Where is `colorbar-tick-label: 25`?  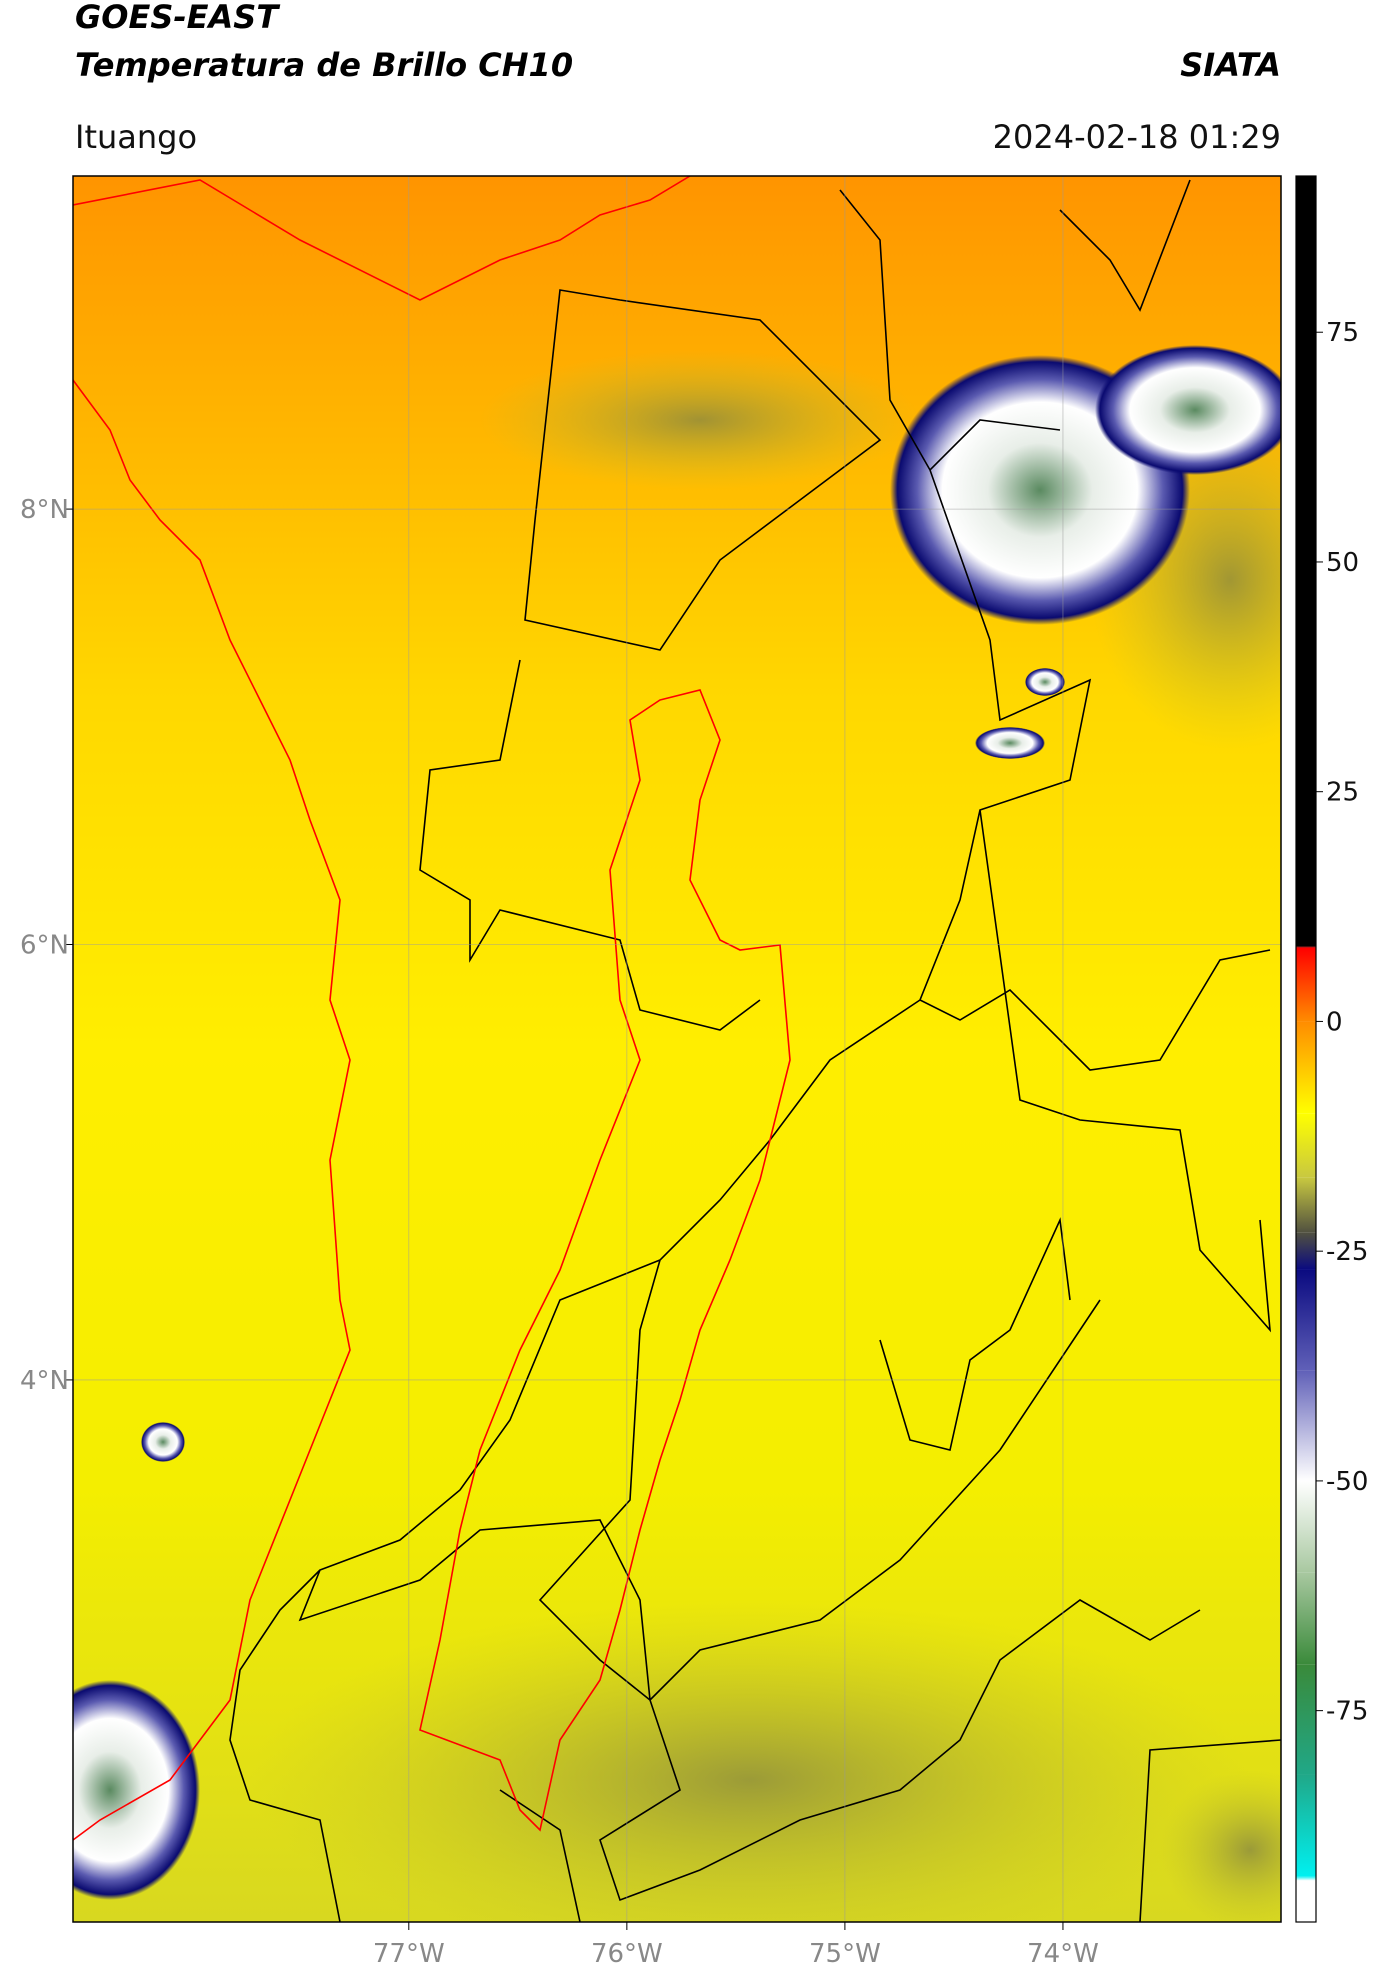 colorbar-tick-label: 25 is located at coordinates (1342, 793).